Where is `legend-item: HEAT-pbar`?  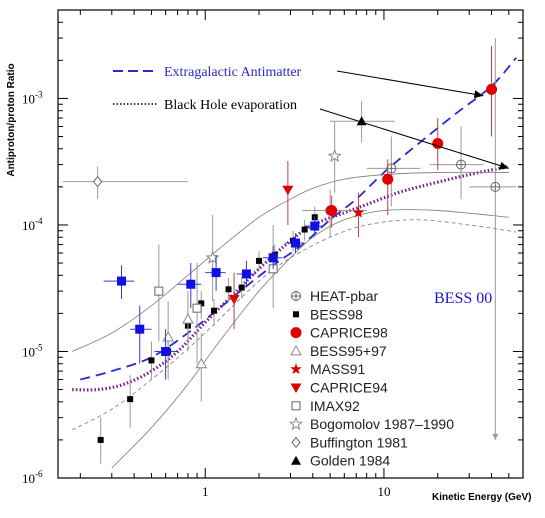 legend-item: HEAT-pbar is located at coordinates (335, 296).